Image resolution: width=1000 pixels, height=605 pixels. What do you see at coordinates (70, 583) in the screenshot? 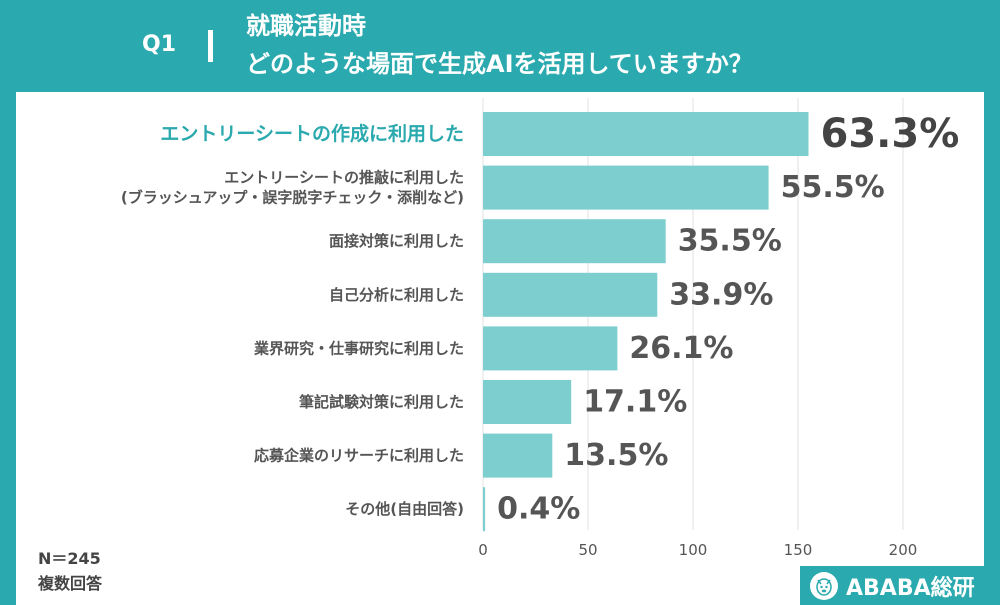
I see `answer-type-note: 複数回答` at bounding box center [70, 583].